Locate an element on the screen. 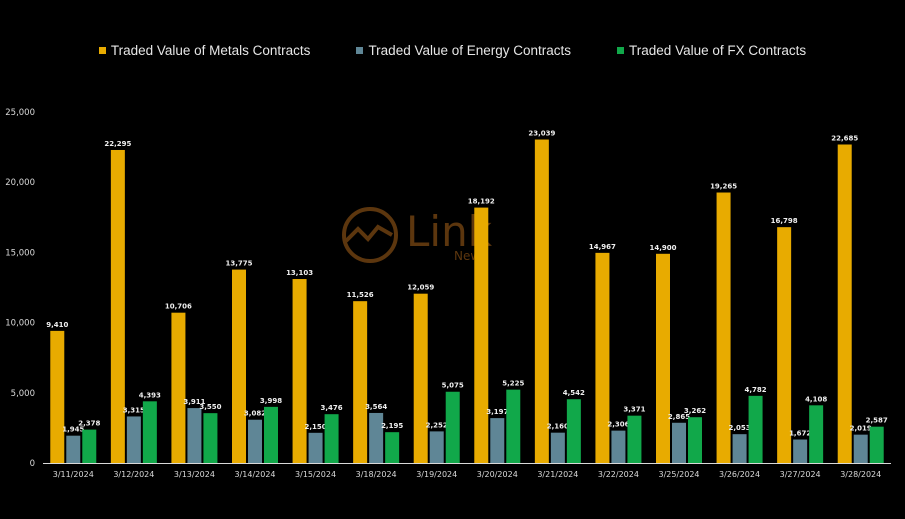 Image resolution: width=905 pixels, height=519 pixels. y-tick-label: 10,000 is located at coordinates (20, 324).